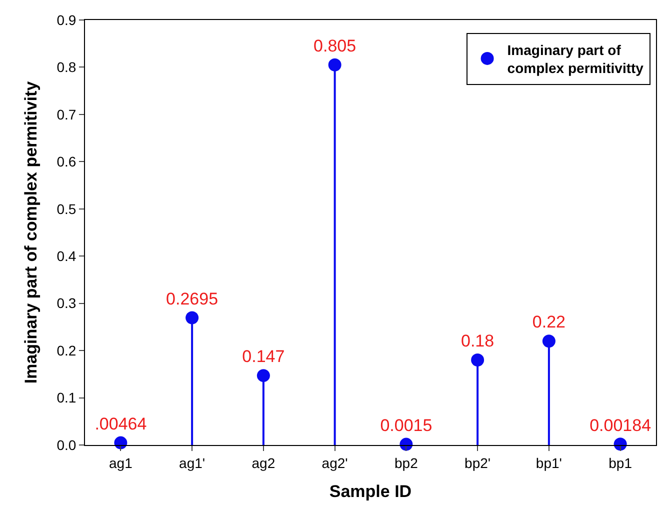 Image resolution: width=669 pixels, height=515 pixels. I want to click on y-tick-label: 0.3, so click(66, 303).